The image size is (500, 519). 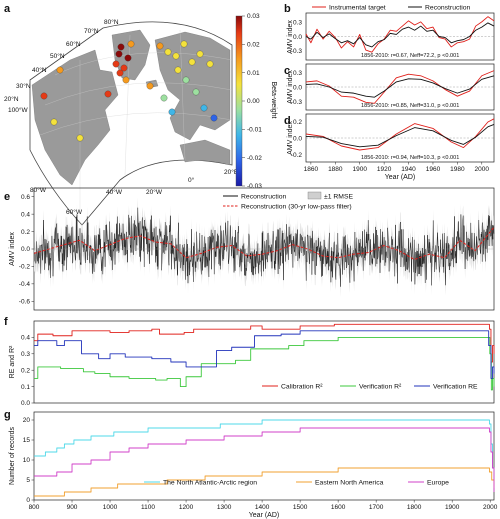 I want to click on panel-f-lines, so click(x=264, y=357).